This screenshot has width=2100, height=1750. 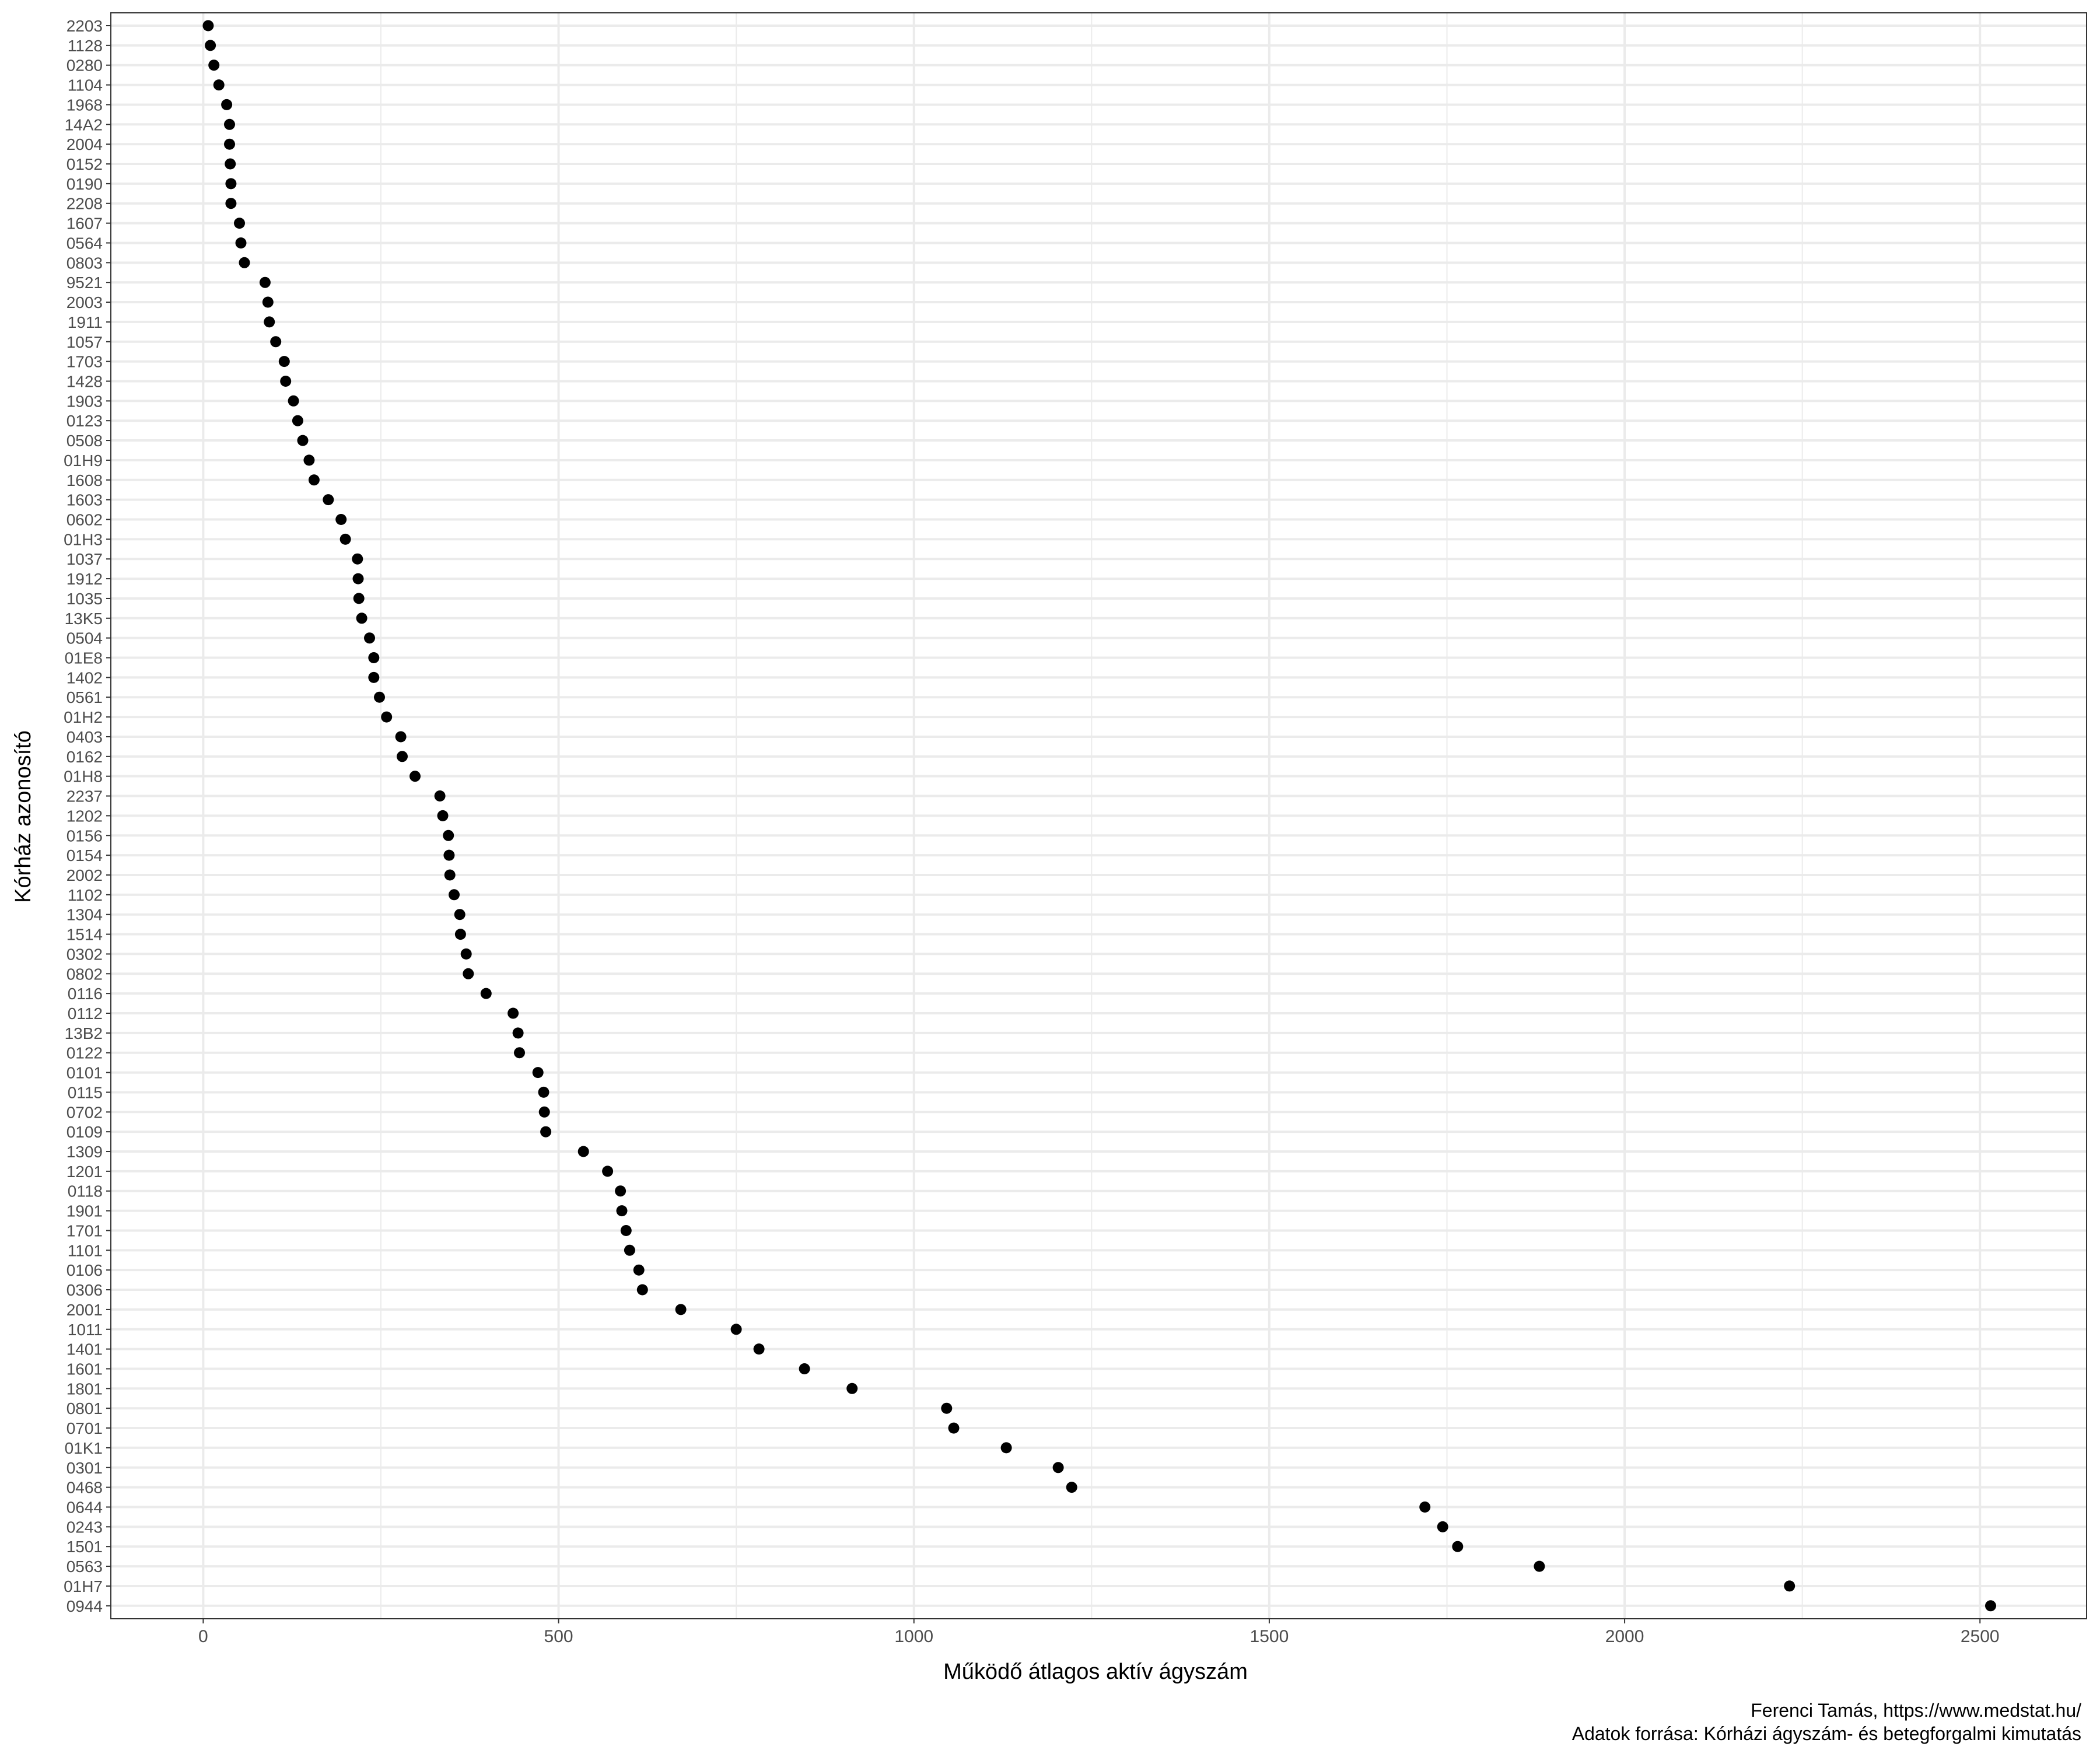 What do you see at coordinates (85, 204) in the screenshot?
I see `y-tick-label: 2208` at bounding box center [85, 204].